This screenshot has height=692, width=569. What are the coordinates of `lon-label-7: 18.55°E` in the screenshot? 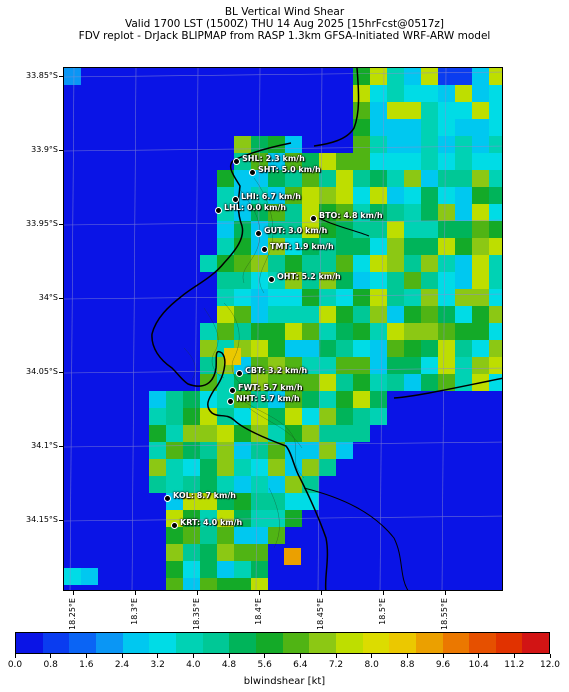 It's located at (444, 614).